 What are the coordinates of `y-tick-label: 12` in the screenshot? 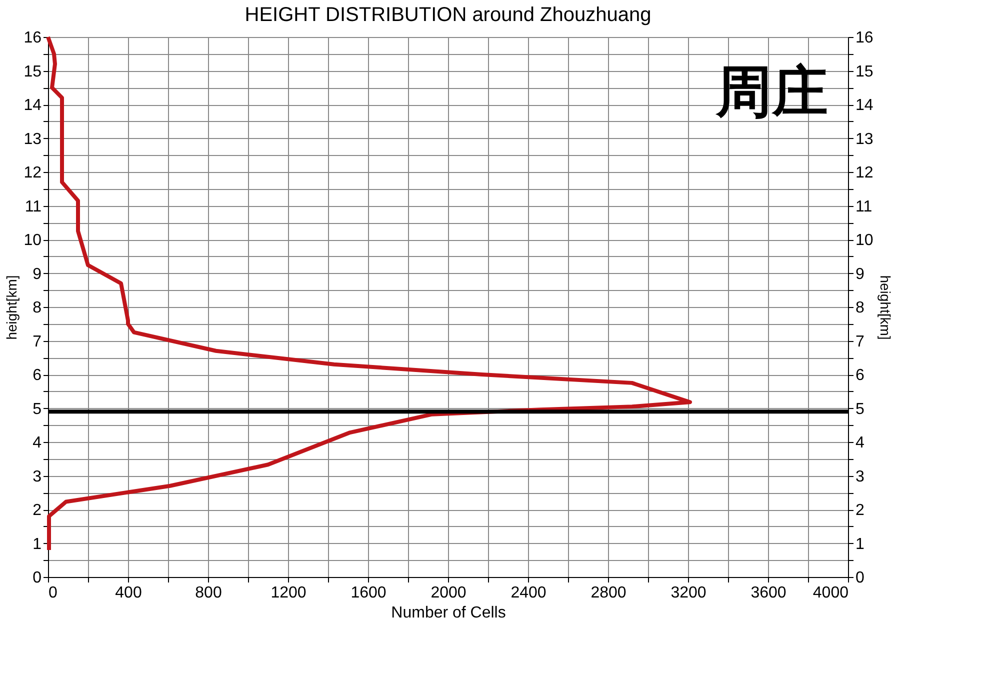 It's located at (33, 173).